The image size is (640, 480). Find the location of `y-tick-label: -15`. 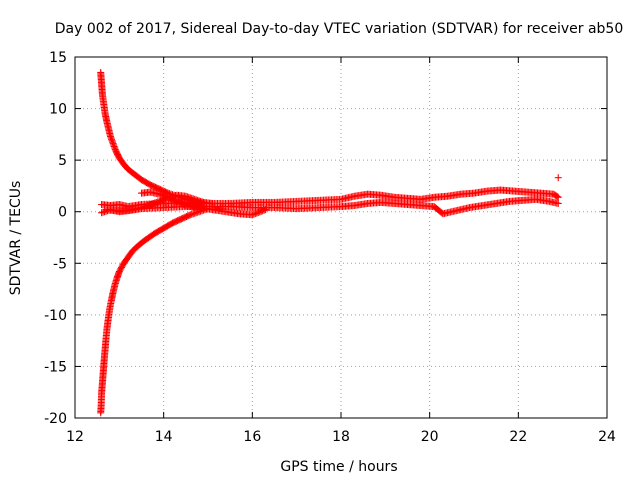

y-tick-label: -15 is located at coordinates (55, 367).